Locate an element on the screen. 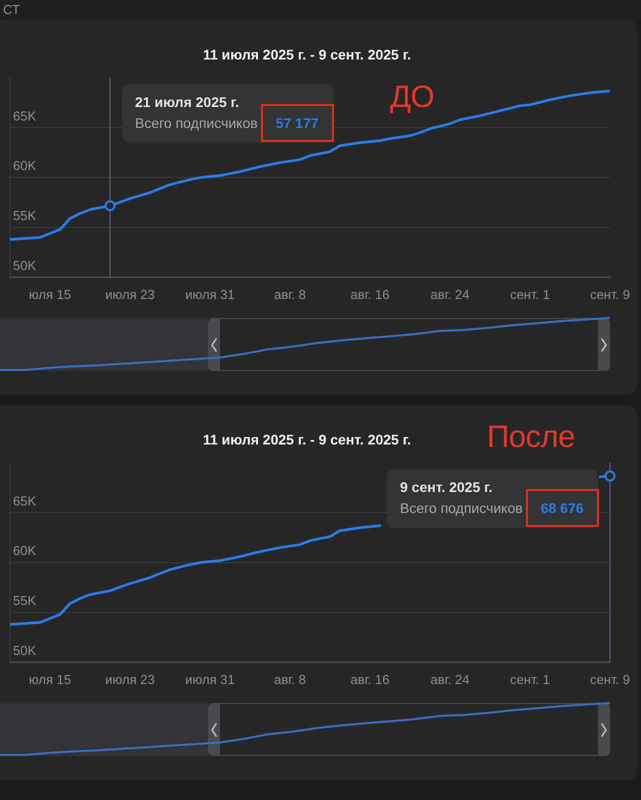  text: СТ is located at coordinates (11, 9).